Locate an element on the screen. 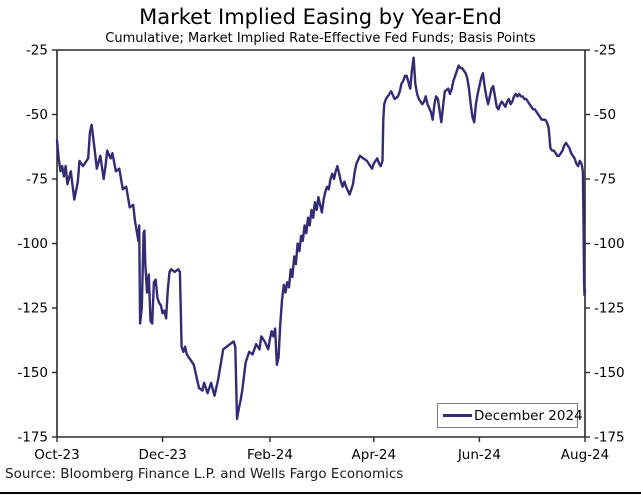  x-tick-label: Dec-23 is located at coordinates (163, 455).